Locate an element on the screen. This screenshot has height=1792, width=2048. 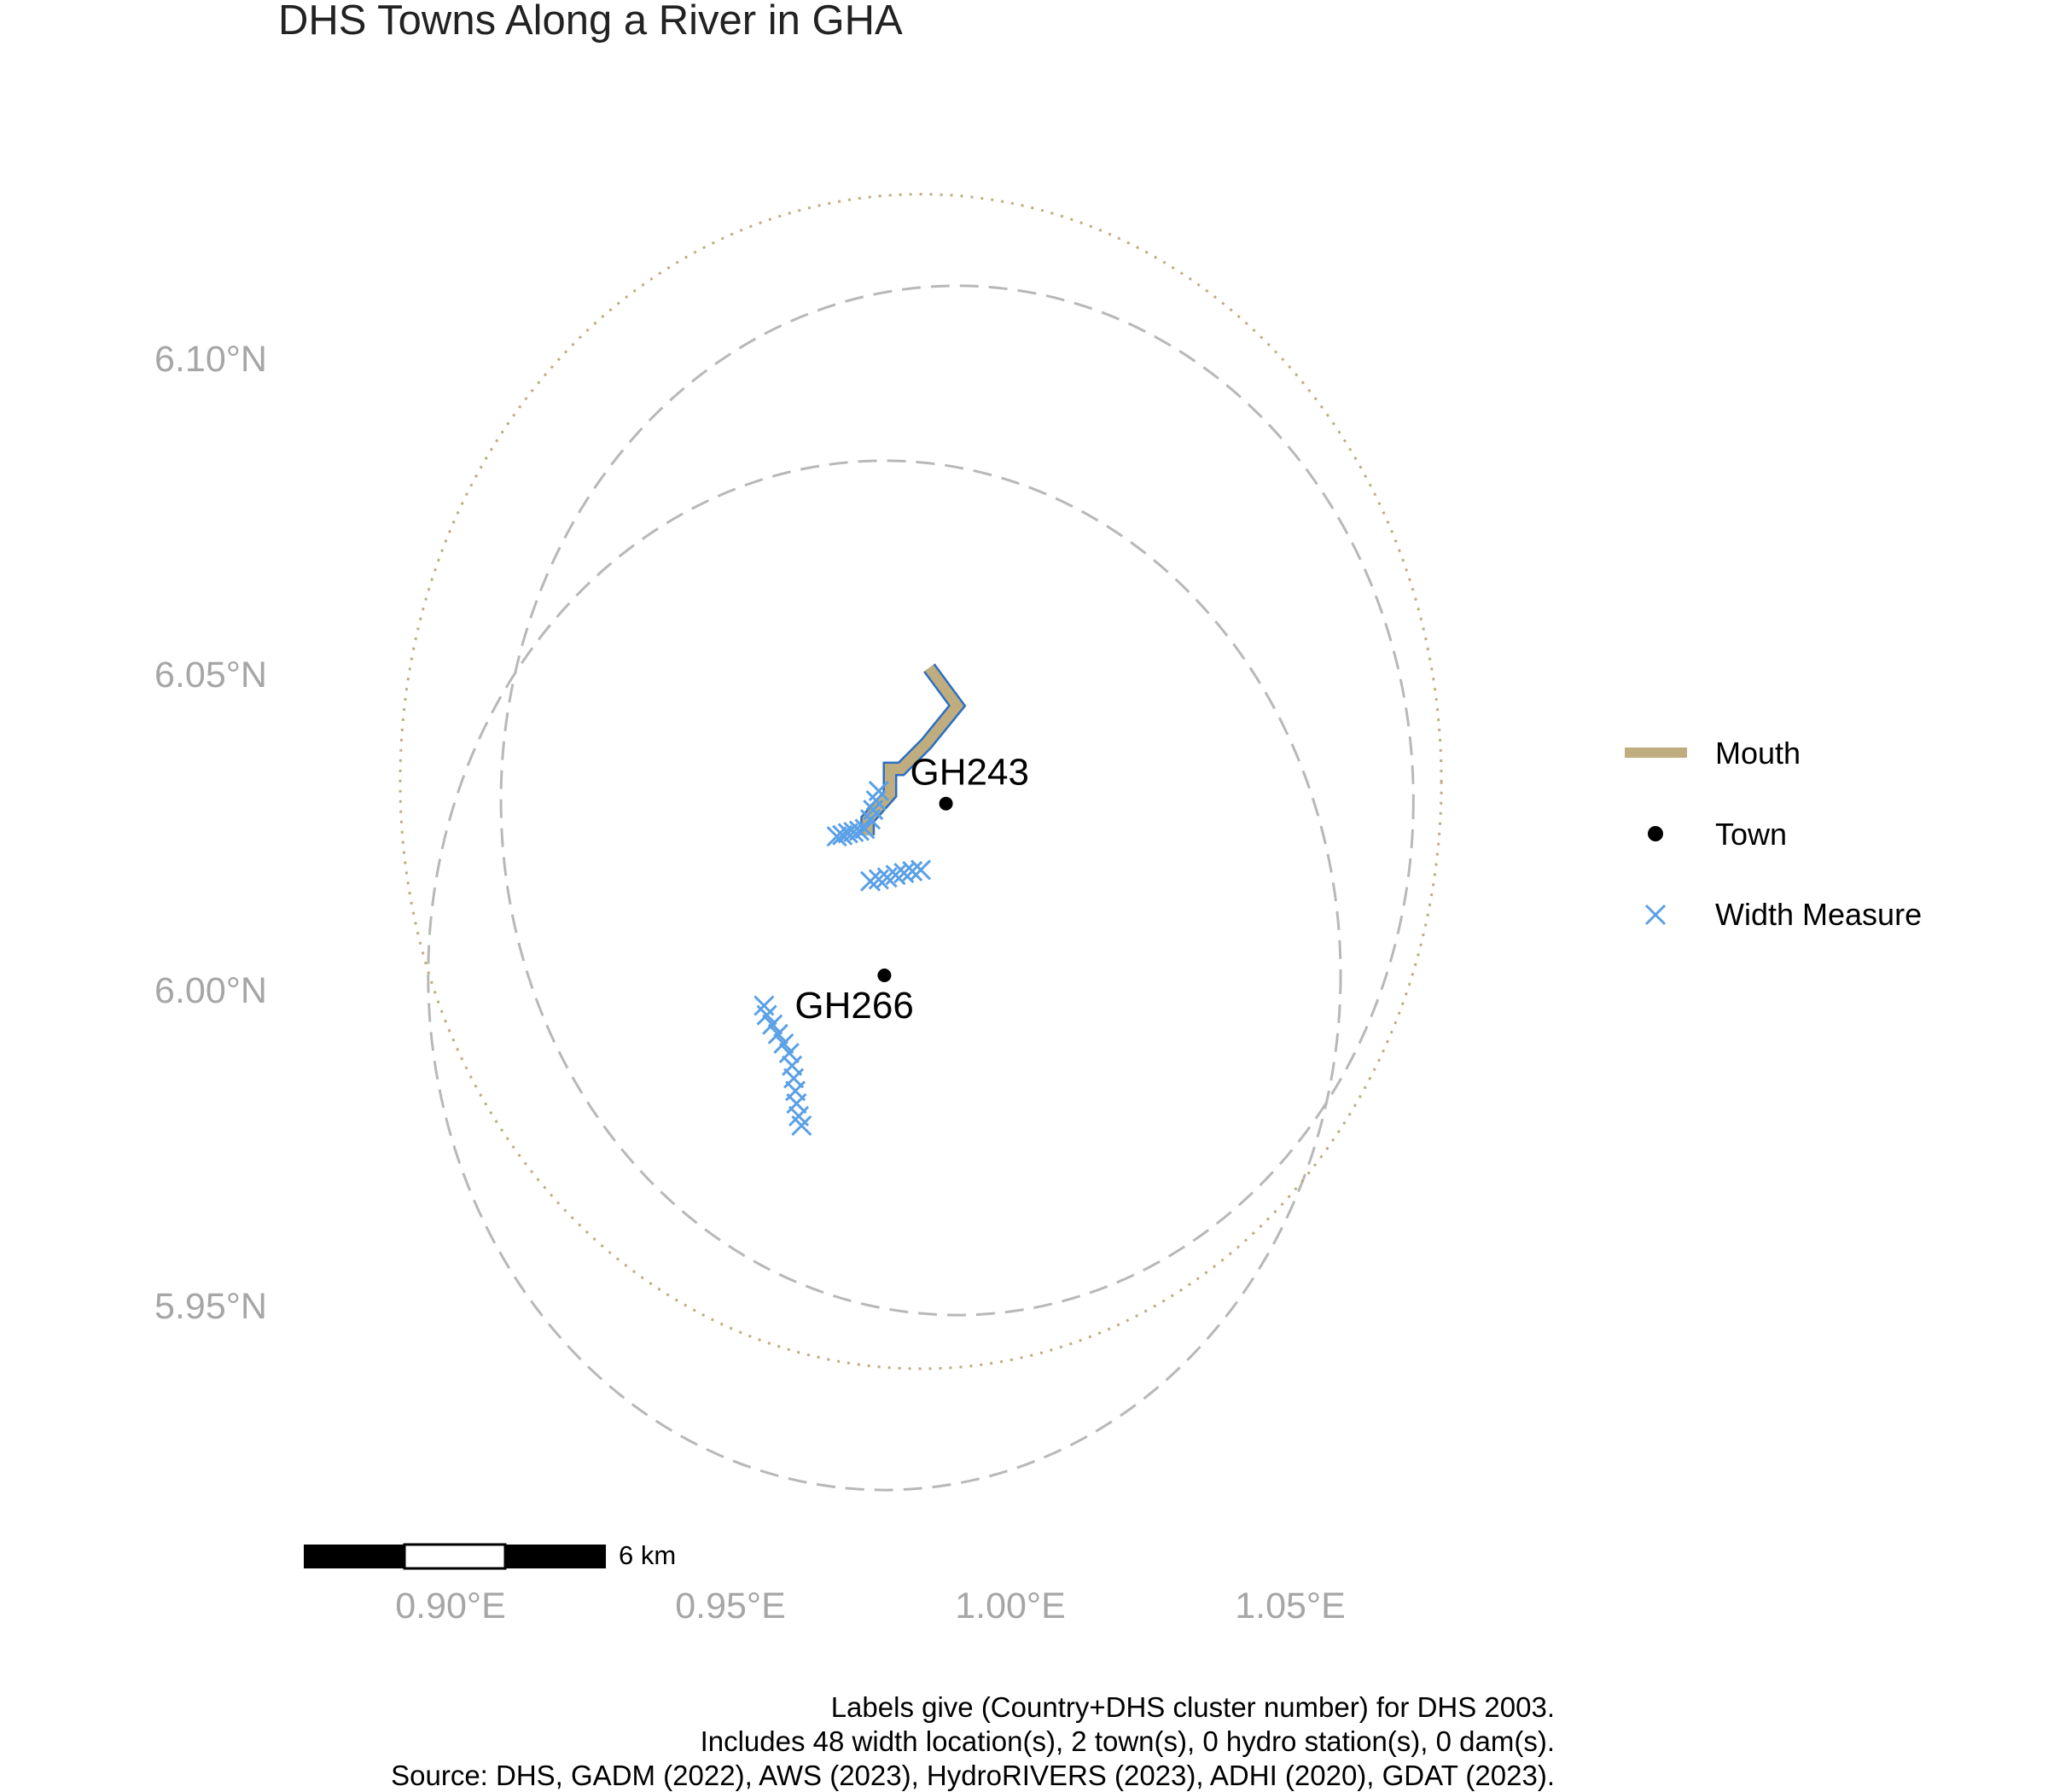
legend: Mouth Town Width Measure is located at coordinates (1774, 834).